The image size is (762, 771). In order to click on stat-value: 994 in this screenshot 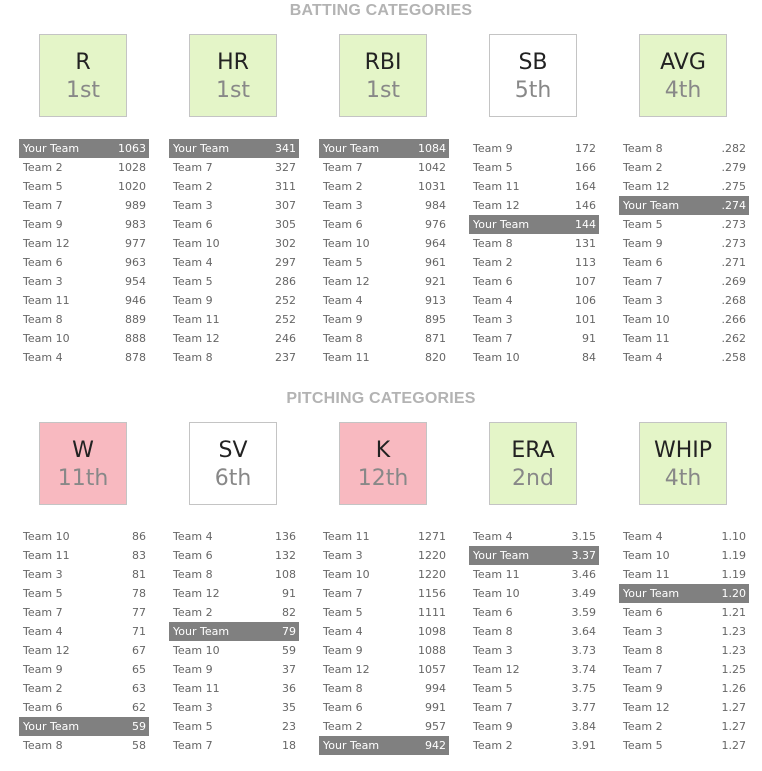, I will do `click(435, 688)`.